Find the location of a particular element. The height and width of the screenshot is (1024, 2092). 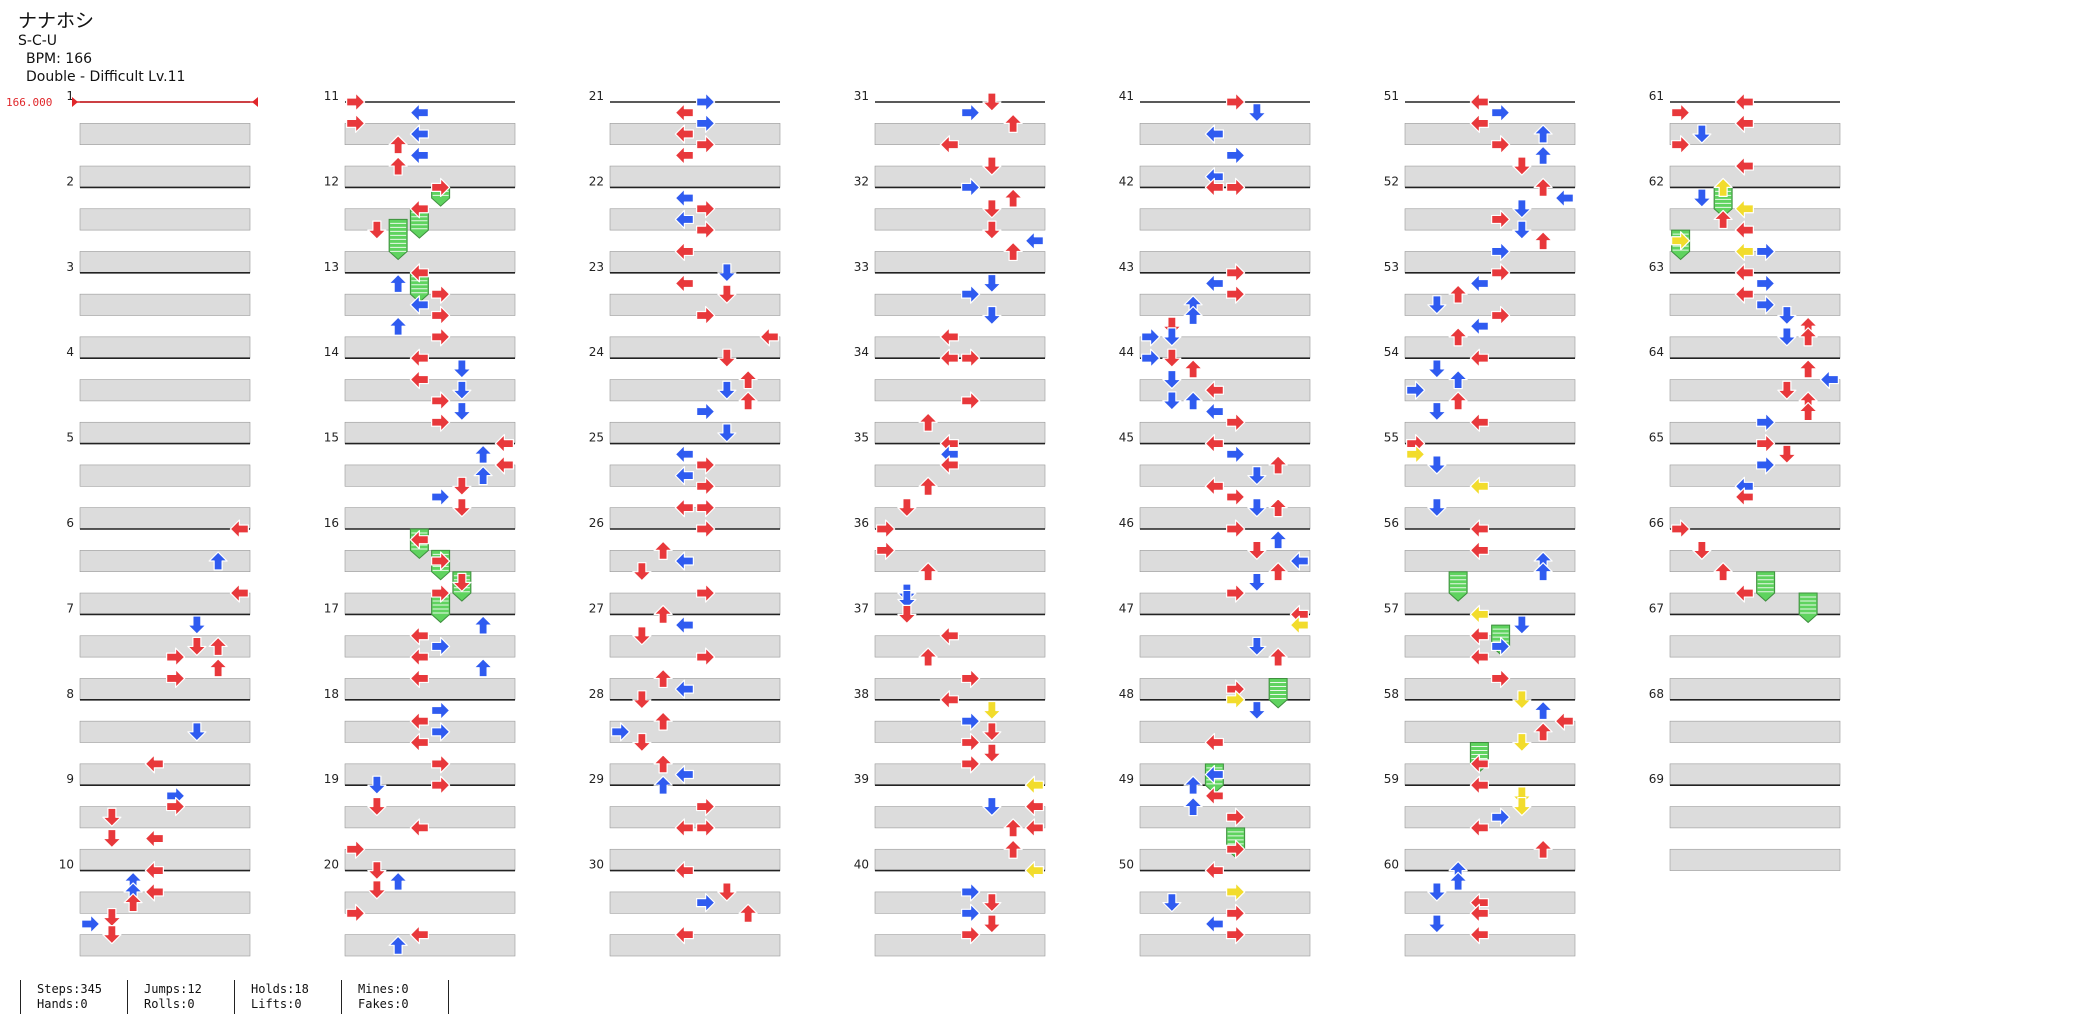

measure-34: 34 is located at coordinates (950, 394).